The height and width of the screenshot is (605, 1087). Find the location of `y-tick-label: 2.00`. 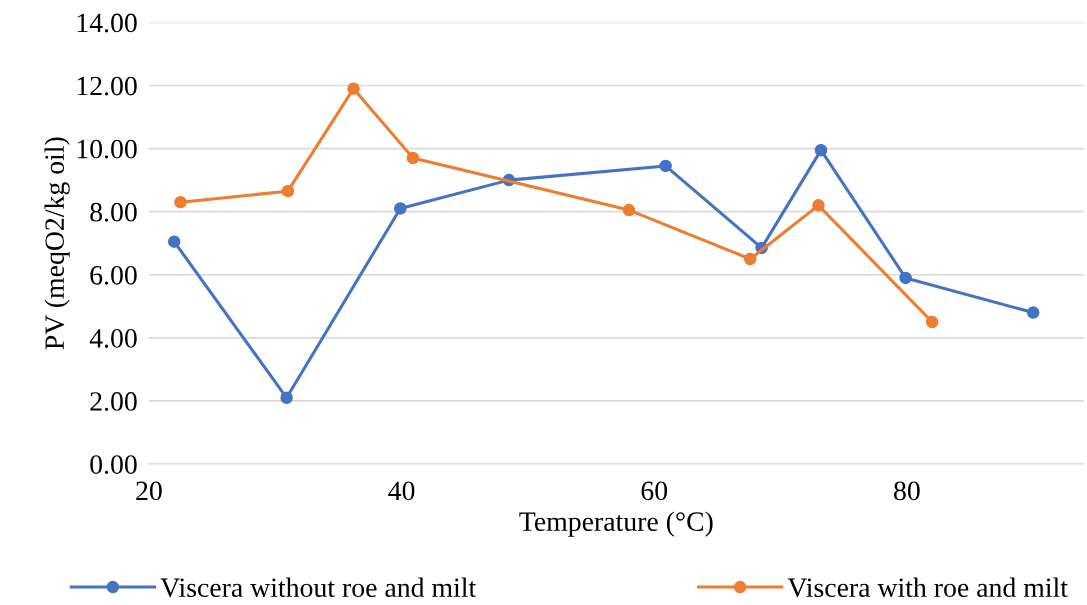

y-tick-label: 2.00 is located at coordinates (113, 401).